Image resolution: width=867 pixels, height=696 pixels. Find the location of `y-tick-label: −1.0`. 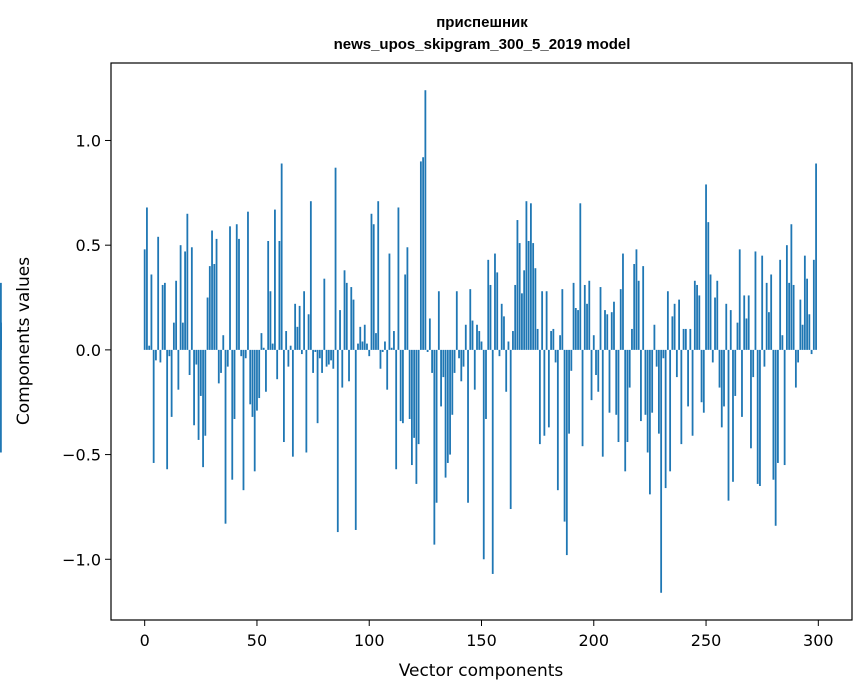

y-tick-label: −1.0 is located at coordinates (81, 559).